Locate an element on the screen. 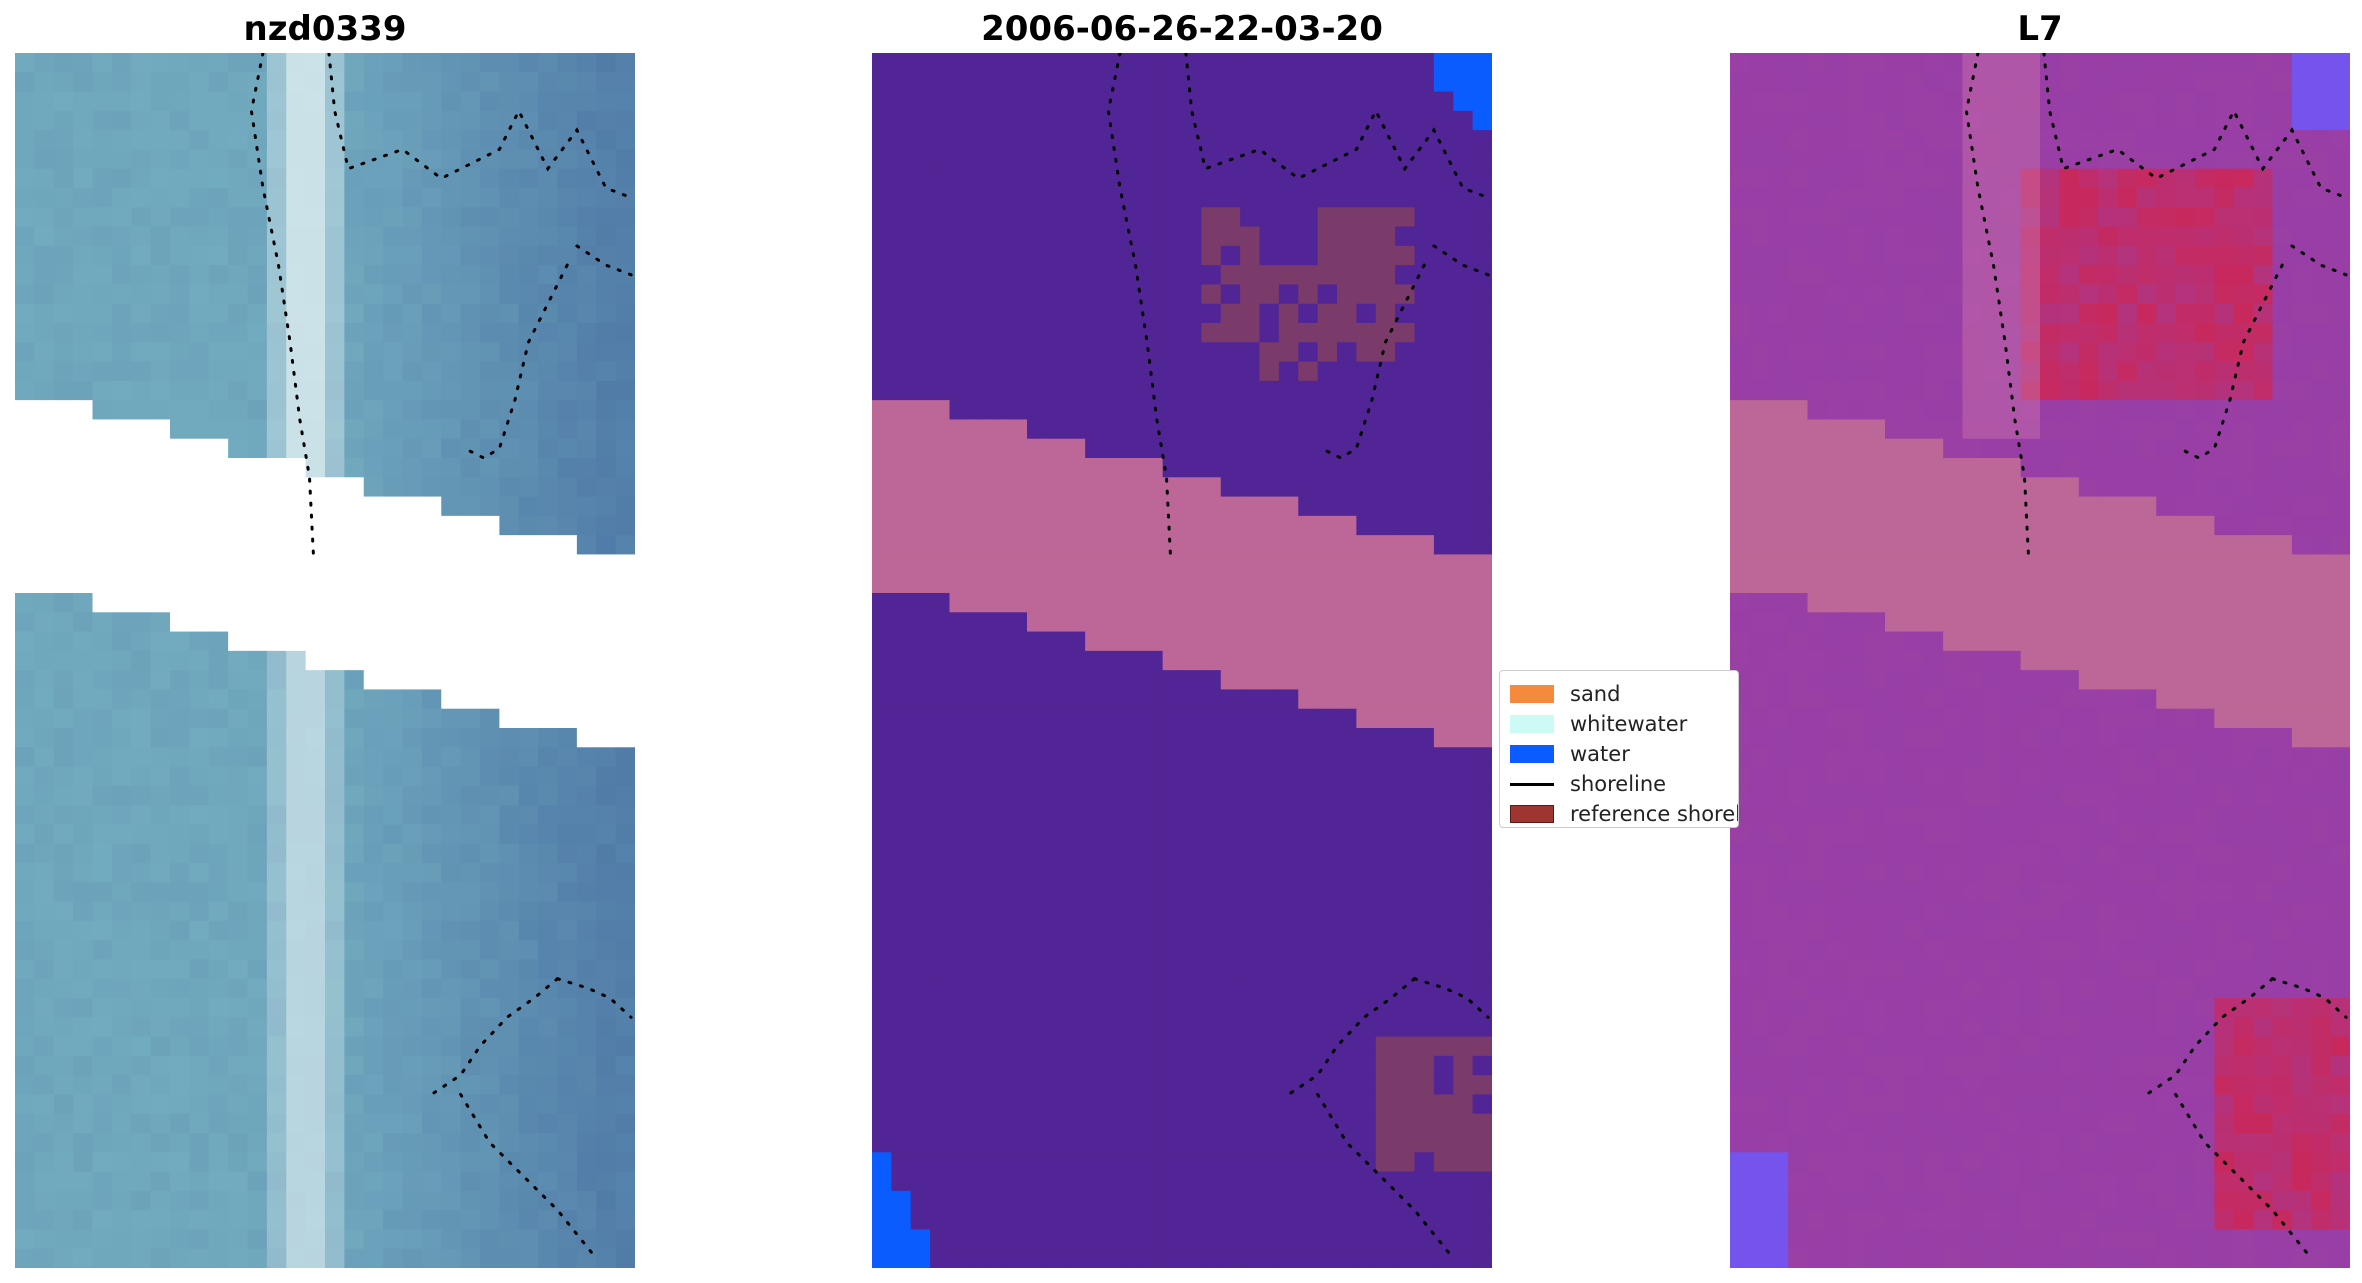 Image resolution: width=2362 pixels, height=1283 pixels. legend-item-whitewater: whitewater is located at coordinates (1624, 724).